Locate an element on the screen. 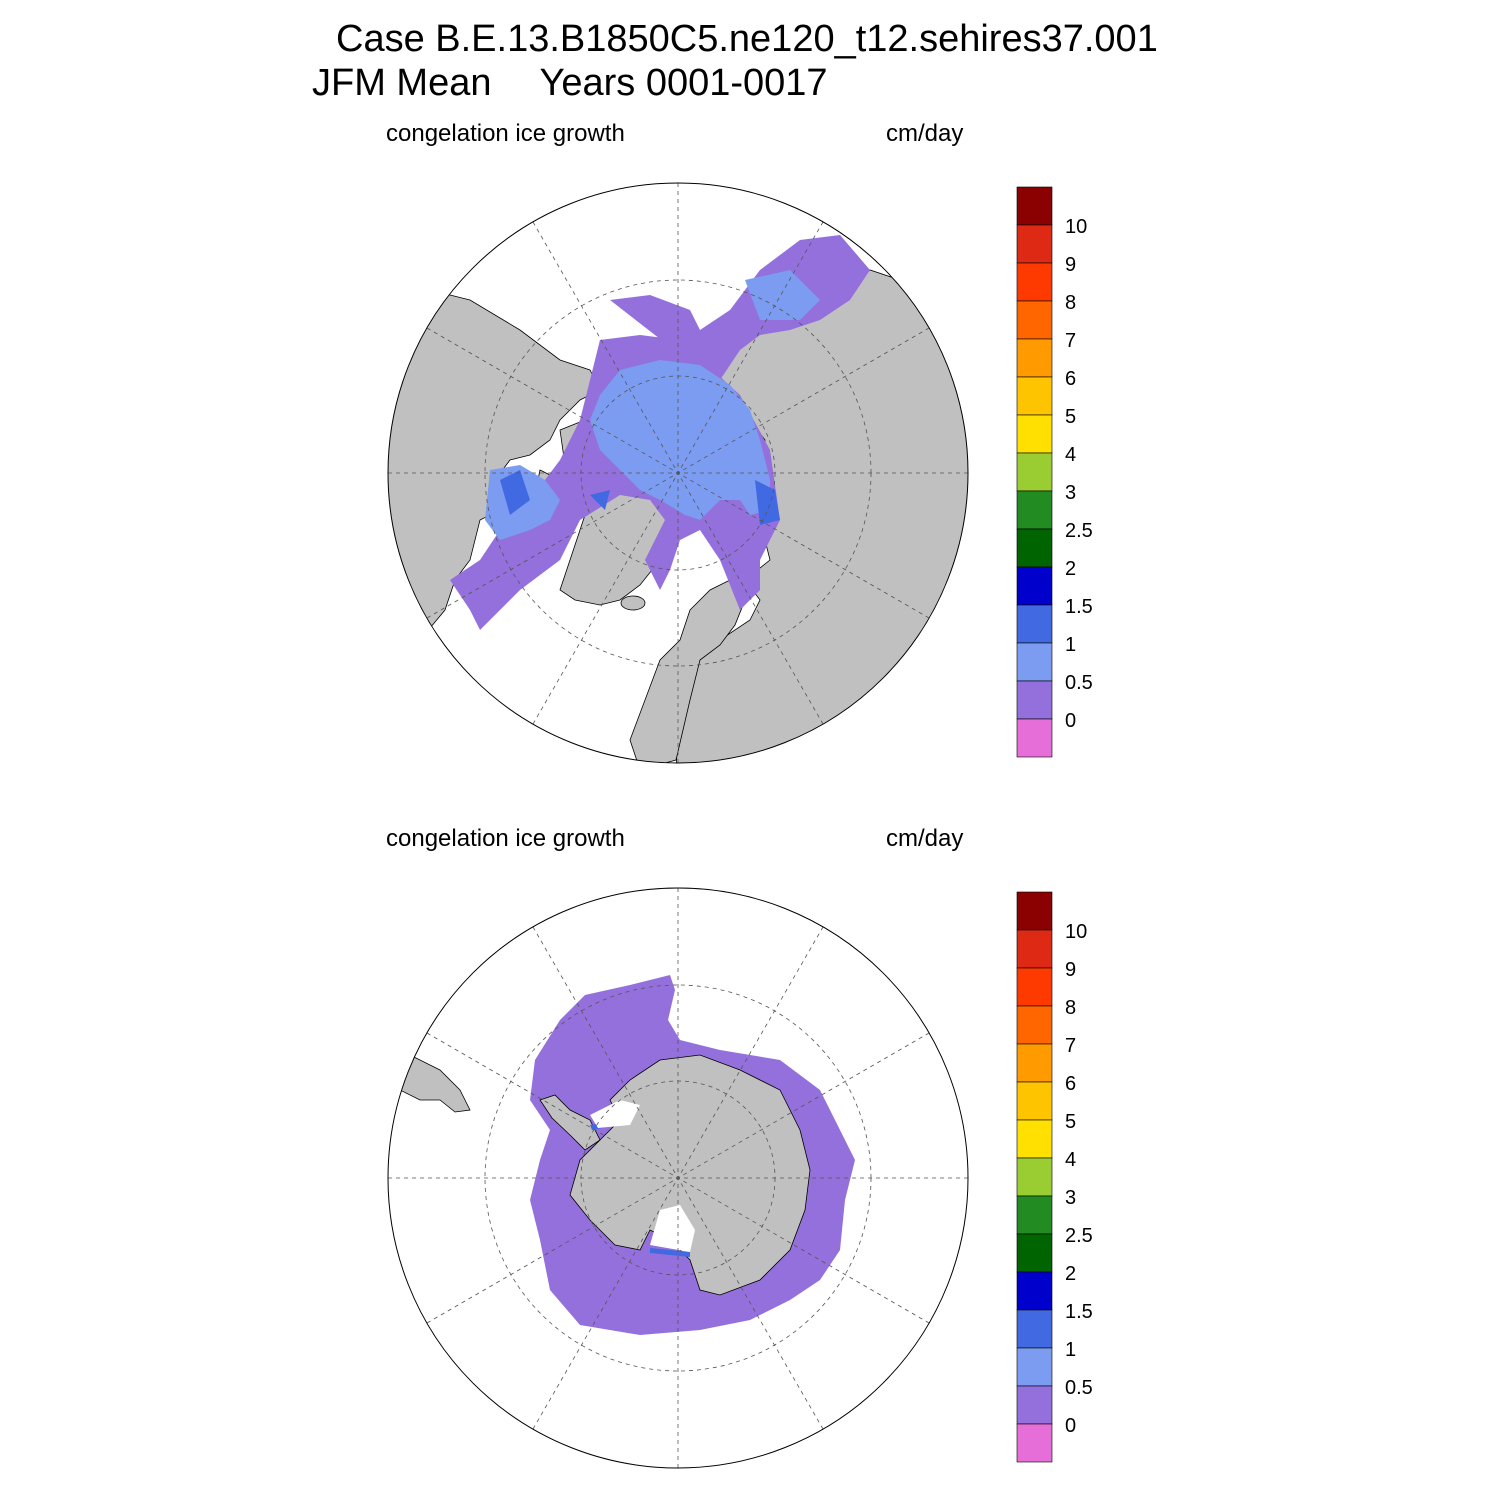  north-colorbar-tick-label: 5 is located at coordinates (1070, 417).